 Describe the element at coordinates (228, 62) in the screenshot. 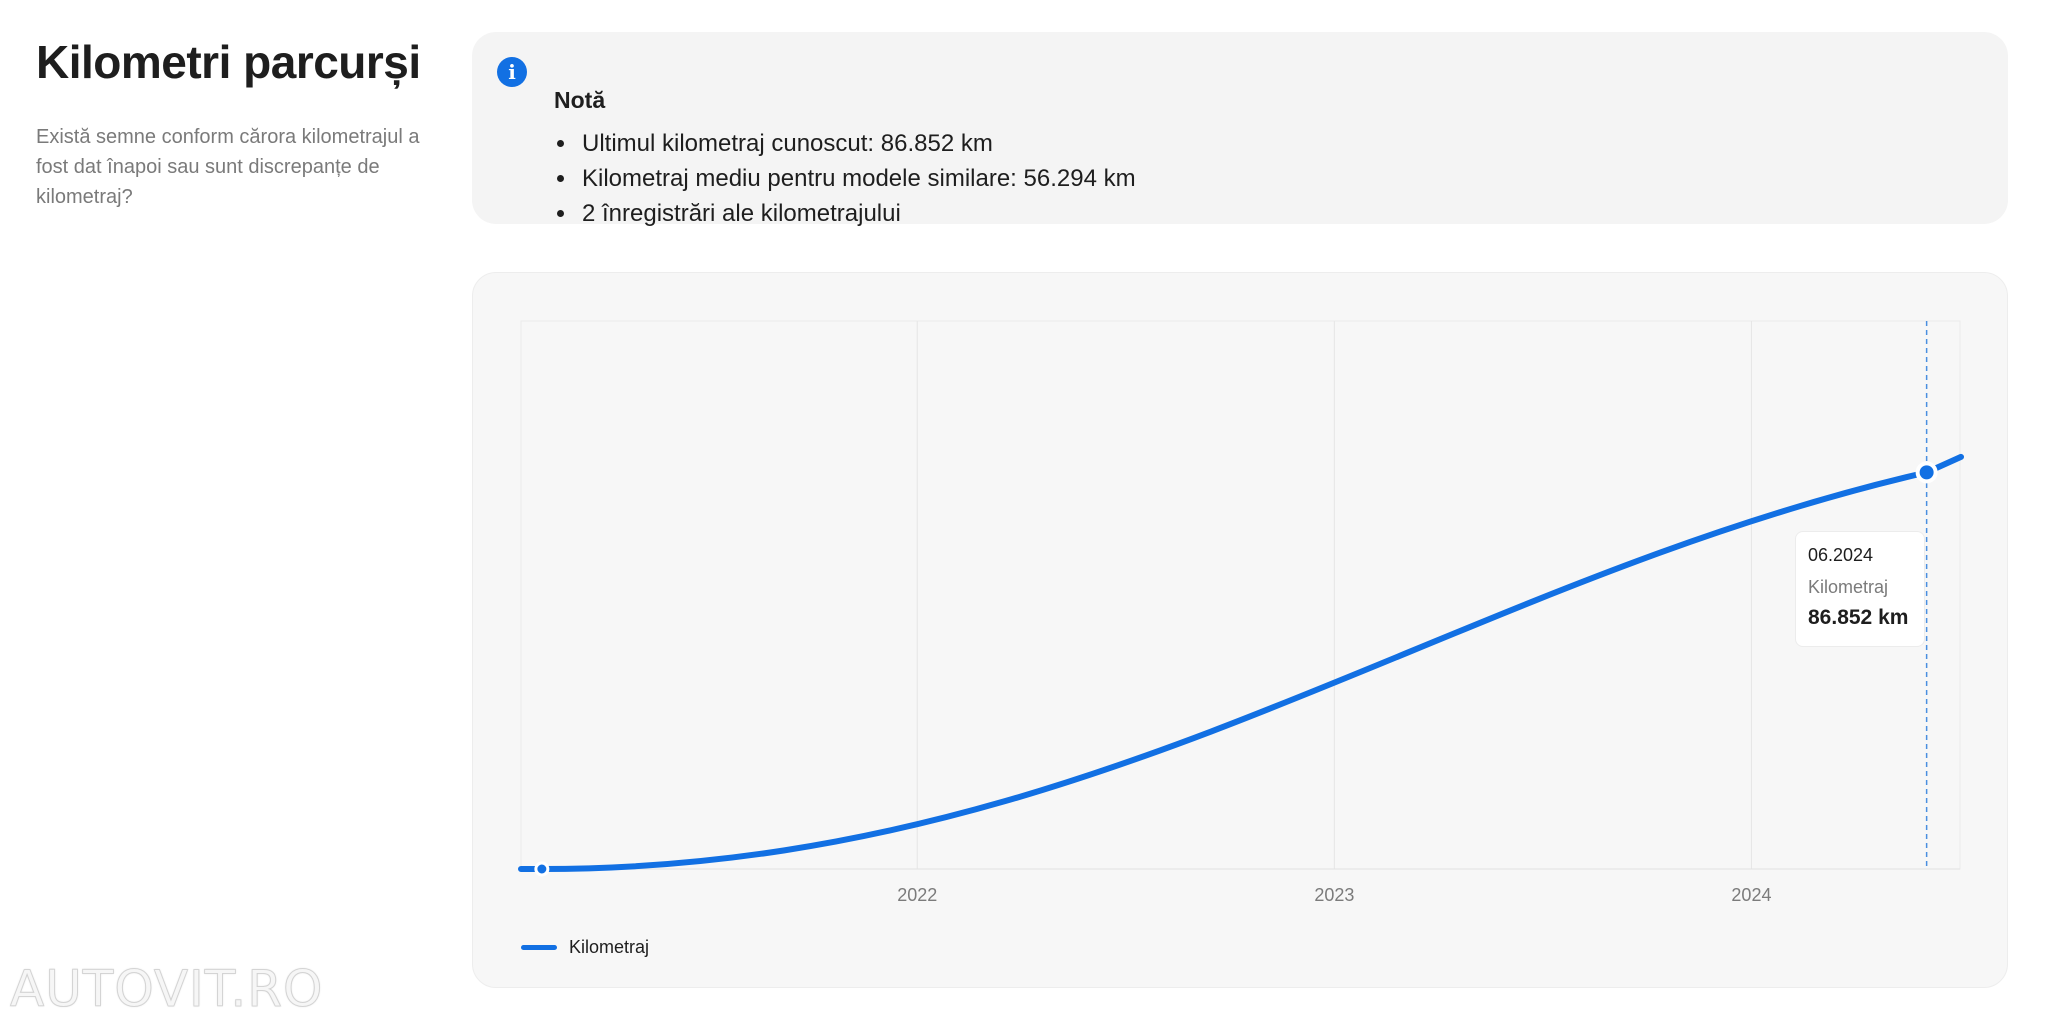

I see `page-title: Kilometri parcurși` at that location.